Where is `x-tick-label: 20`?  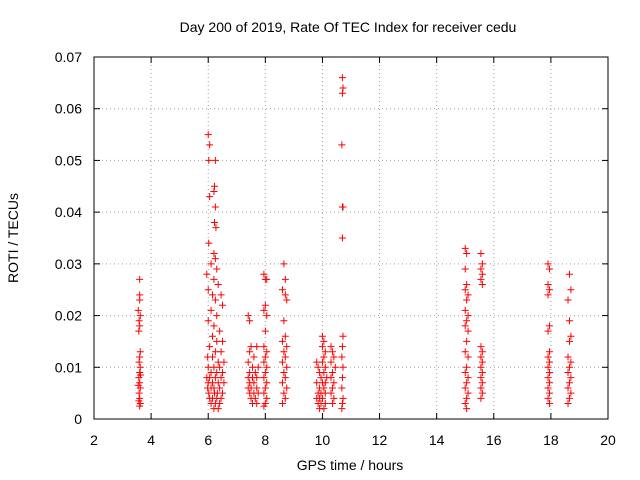 x-tick-label: 20 is located at coordinates (608, 440).